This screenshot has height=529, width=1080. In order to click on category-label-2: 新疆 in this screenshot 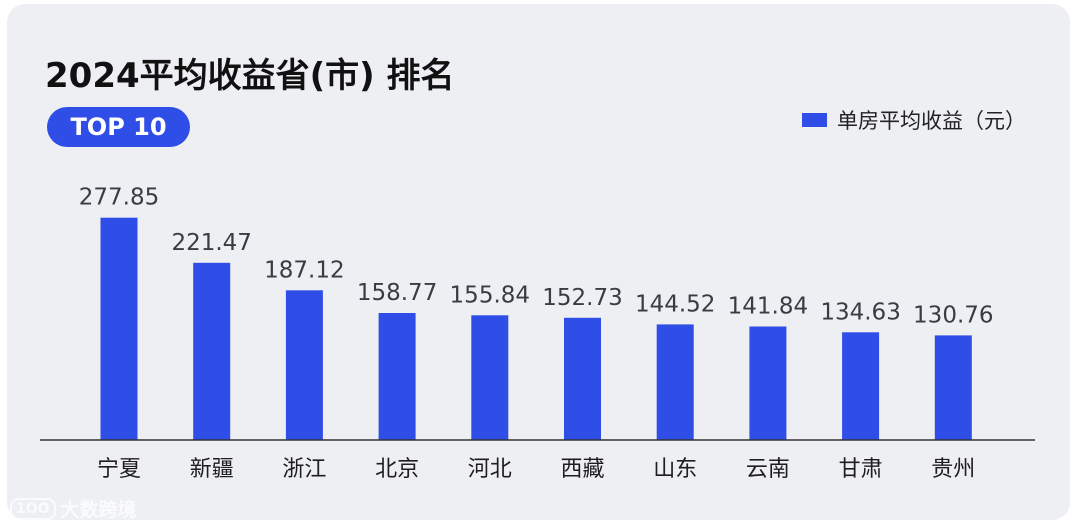, I will do `click(212, 469)`.